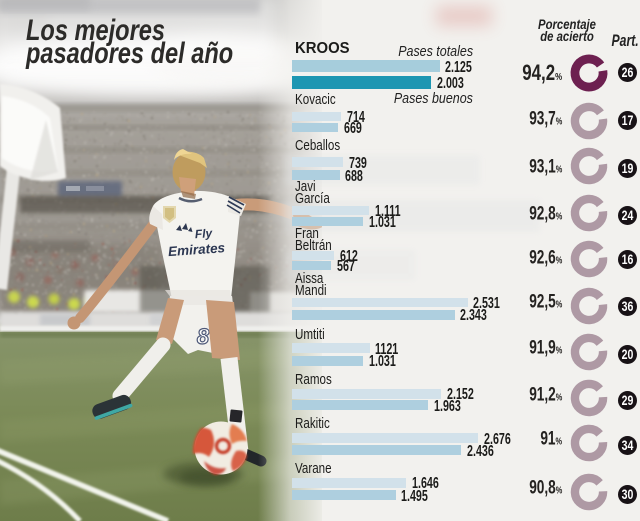 The width and height of the screenshot is (640, 521). What do you see at coordinates (197, 249) in the screenshot?
I see `svg-text: Emirates` at bounding box center [197, 249].